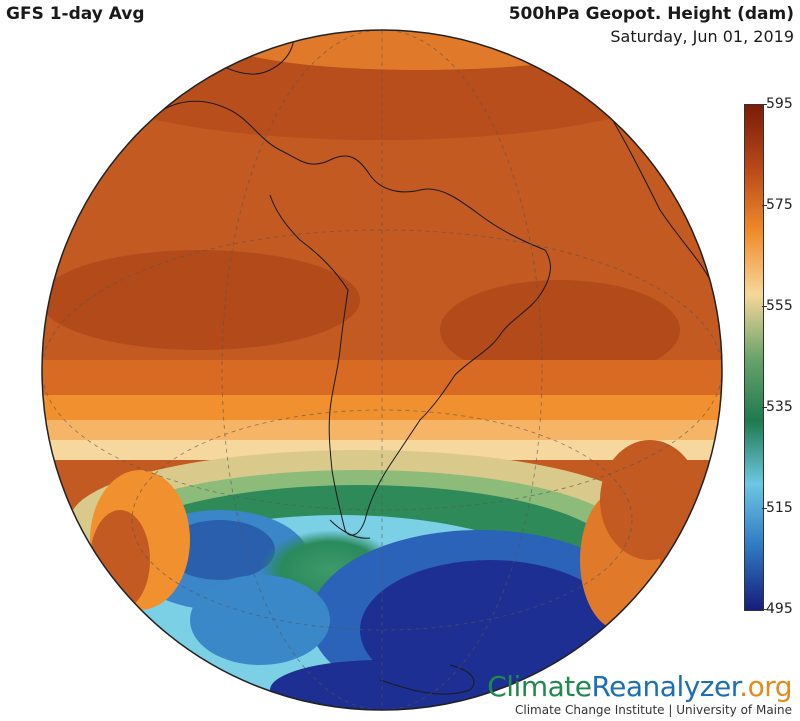 This screenshot has width=800, height=721. What do you see at coordinates (779, 508) in the screenshot?
I see `colorbar-label: 515` at bounding box center [779, 508].